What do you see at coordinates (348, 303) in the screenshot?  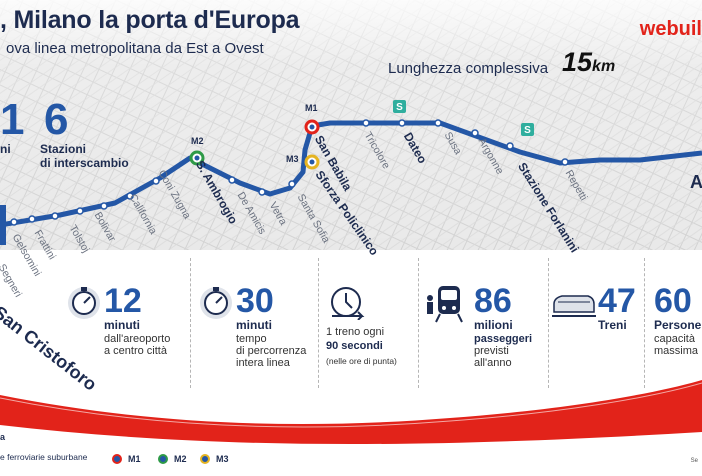 I see `clock-arrow-icon` at bounding box center [348, 303].